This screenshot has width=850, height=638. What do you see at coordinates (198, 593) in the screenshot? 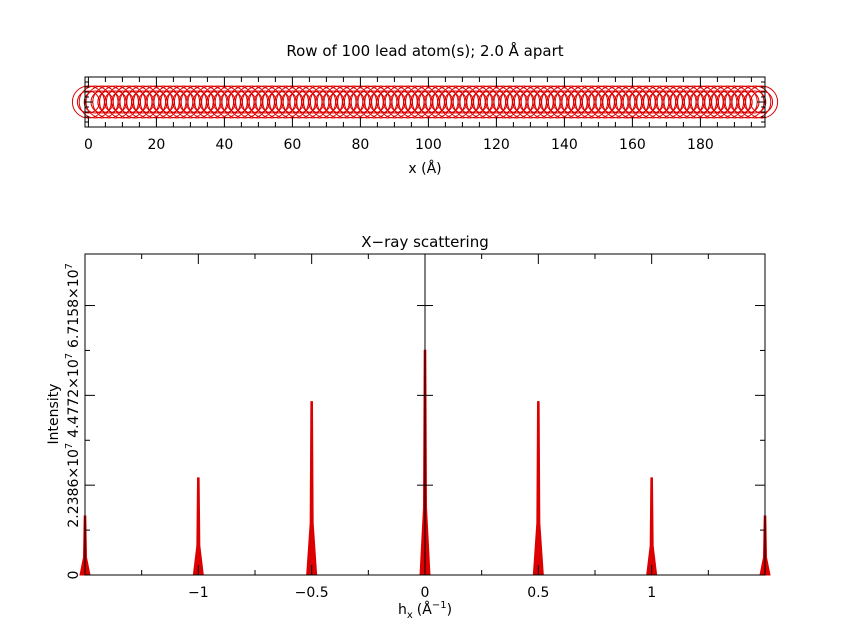
I see `x-tick-label: −1` at bounding box center [198, 593].